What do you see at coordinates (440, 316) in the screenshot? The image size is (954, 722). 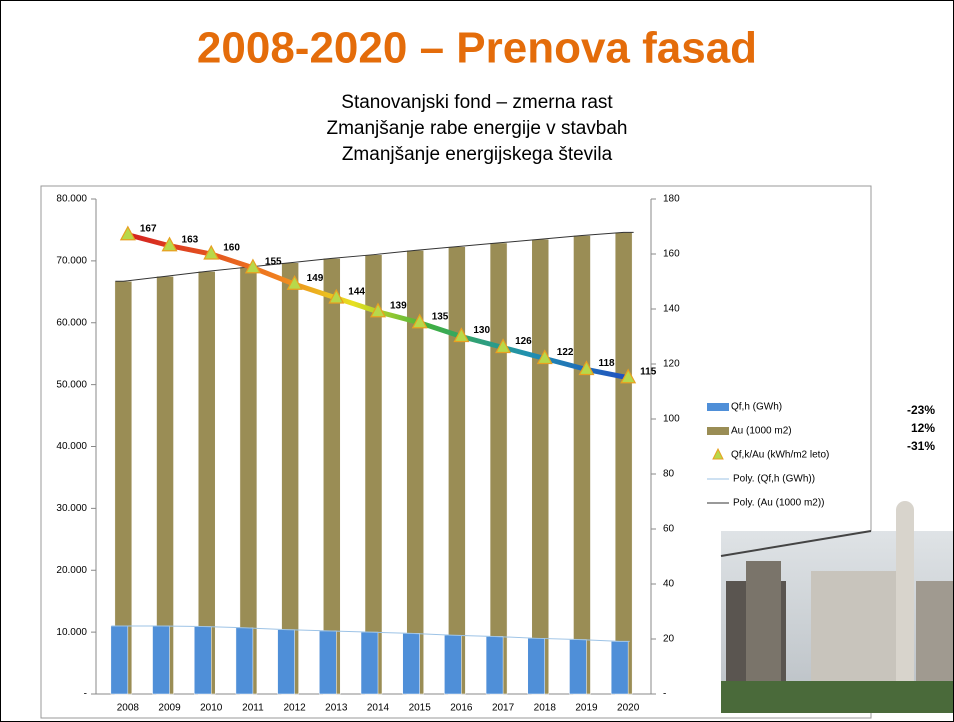 I see `data-label: 135` at bounding box center [440, 316].